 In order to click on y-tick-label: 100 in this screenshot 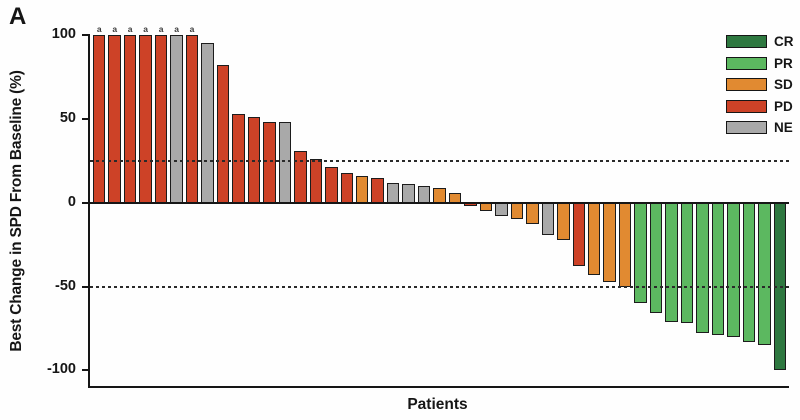, I will do `click(63, 34)`.